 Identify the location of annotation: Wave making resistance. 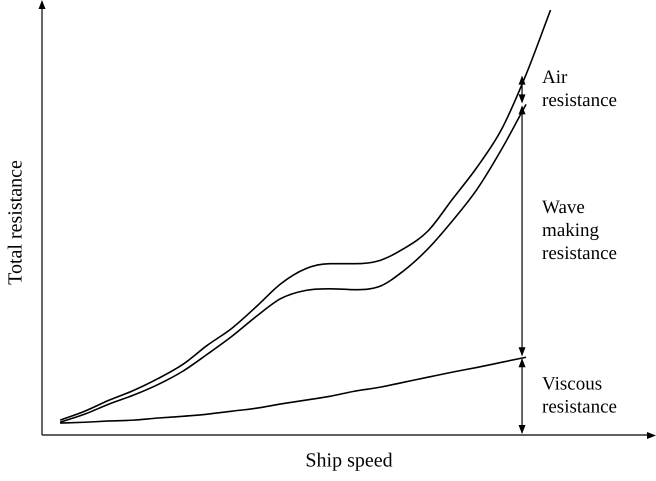
(579, 230).